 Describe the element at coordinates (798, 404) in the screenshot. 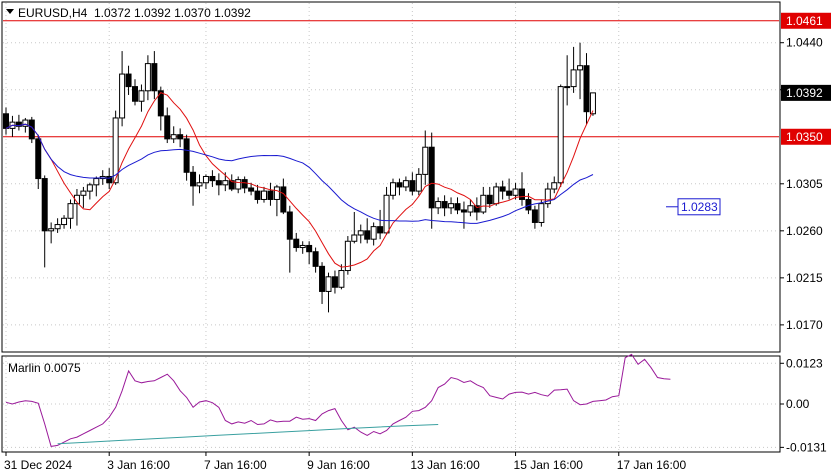

I see `indicator-tick-label: 0.00` at that location.